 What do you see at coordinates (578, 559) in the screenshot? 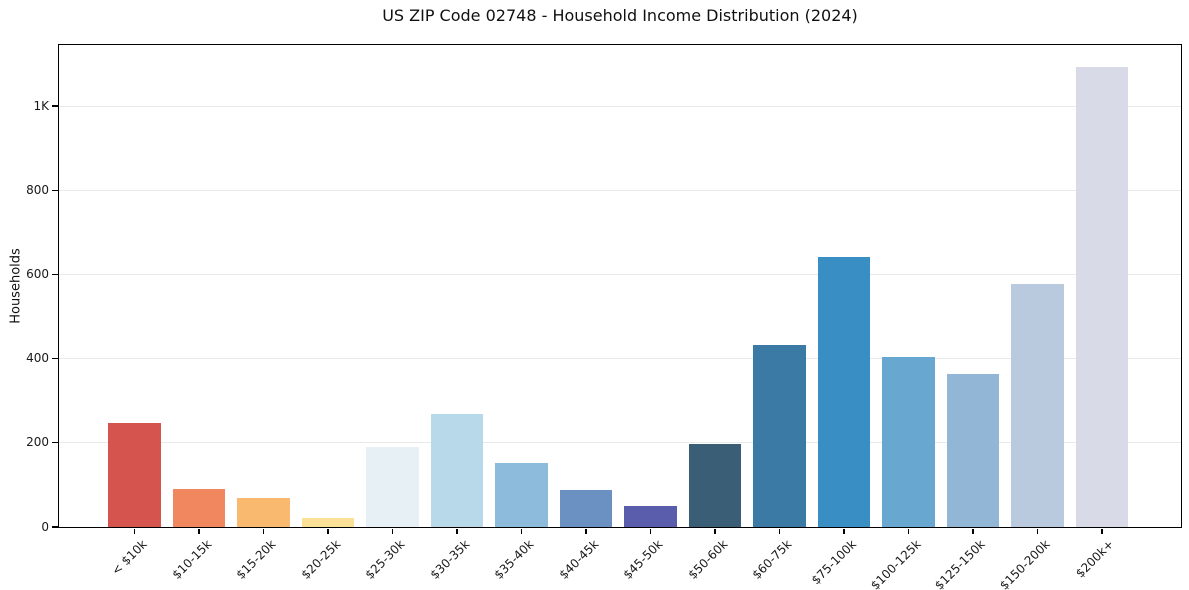
I see `x-tick-label: $40-45k` at bounding box center [578, 559].